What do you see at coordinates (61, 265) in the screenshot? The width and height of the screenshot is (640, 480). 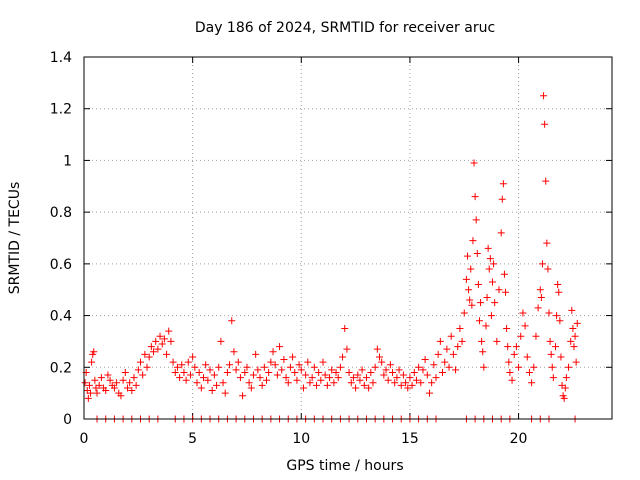 I see `y-tick-label: 0.6` at bounding box center [61, 265].